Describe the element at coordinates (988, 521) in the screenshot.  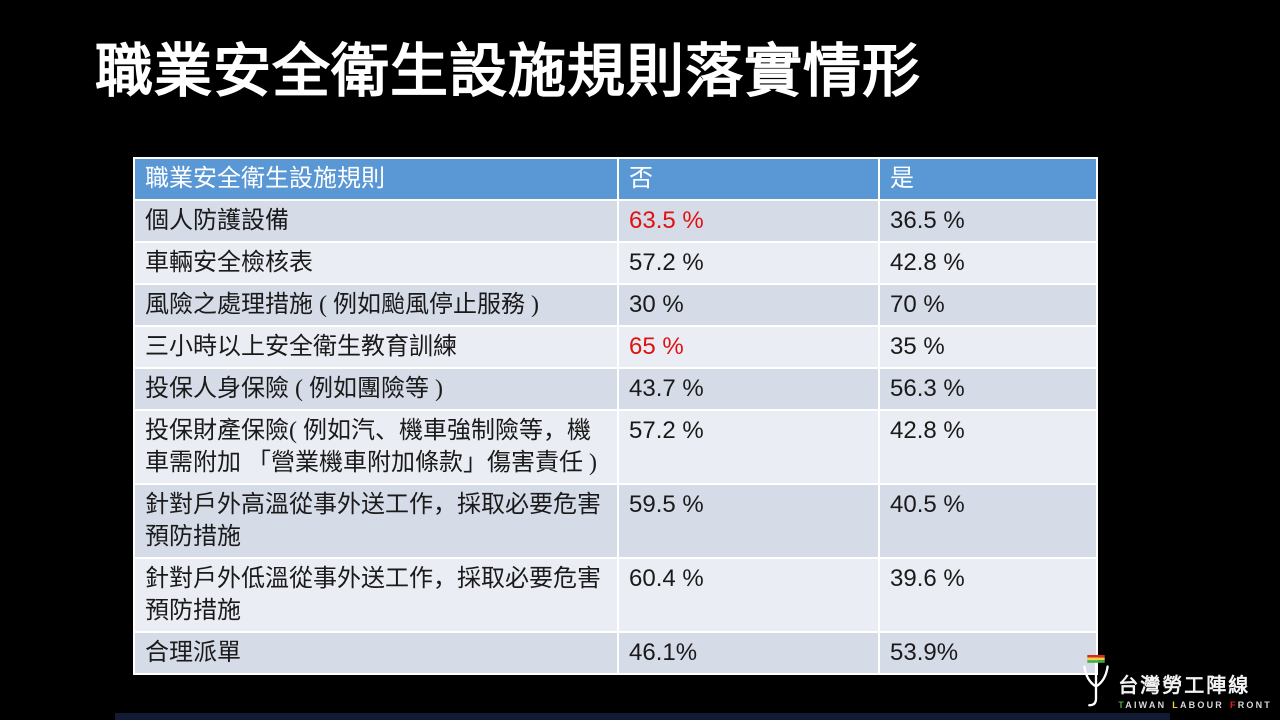
I see `yes-percentage: 40.5 %` at that location.